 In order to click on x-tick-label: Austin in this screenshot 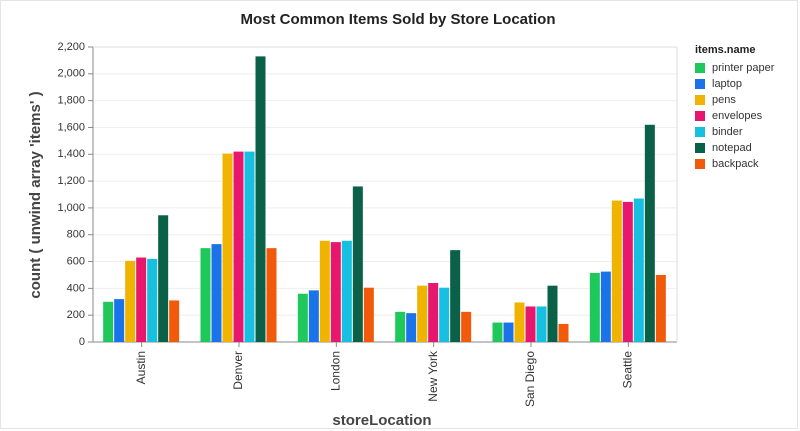, I will do `click(141, 367)`.